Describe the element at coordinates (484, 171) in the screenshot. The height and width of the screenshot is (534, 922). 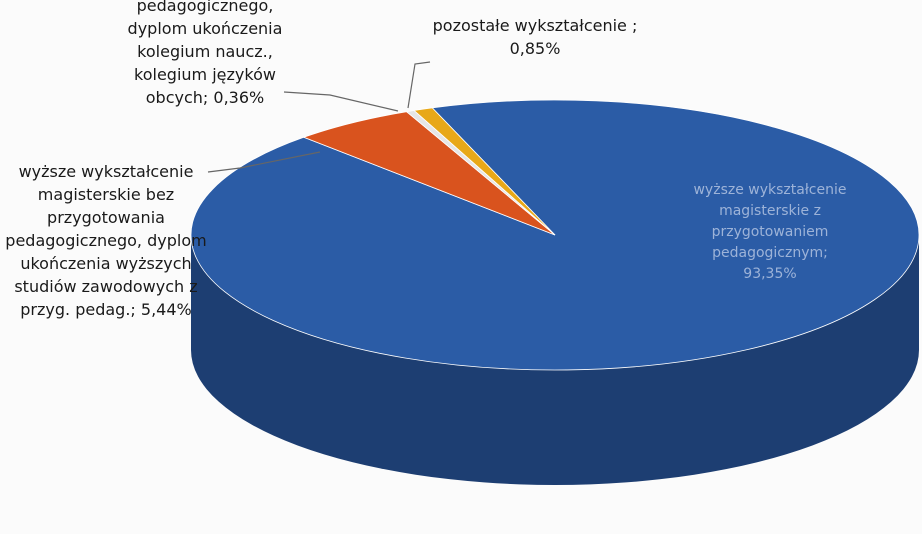
I see `pie-slice` at that location.